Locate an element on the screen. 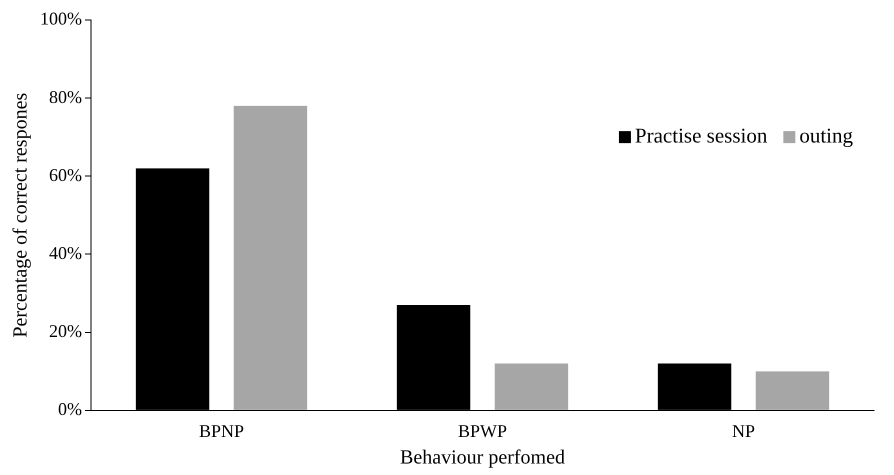 Image resolution: width=894 pixels, height=475 pixels. legend-label: Practise session is located at coordinates (701, 136).